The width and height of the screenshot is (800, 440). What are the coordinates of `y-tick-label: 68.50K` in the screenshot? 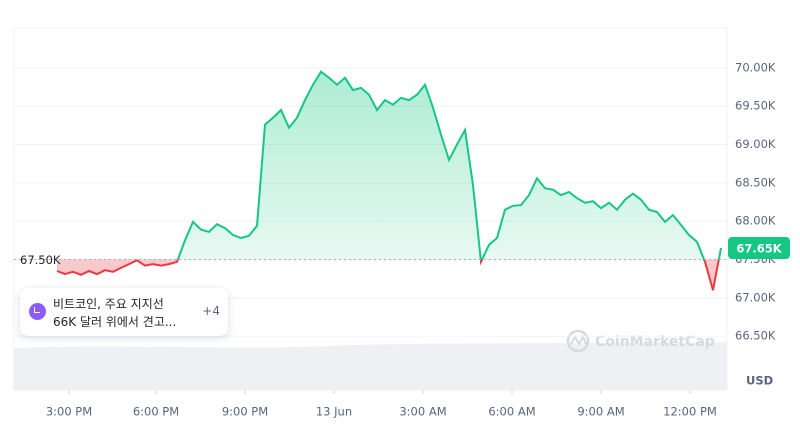 It's located at (755, 182).